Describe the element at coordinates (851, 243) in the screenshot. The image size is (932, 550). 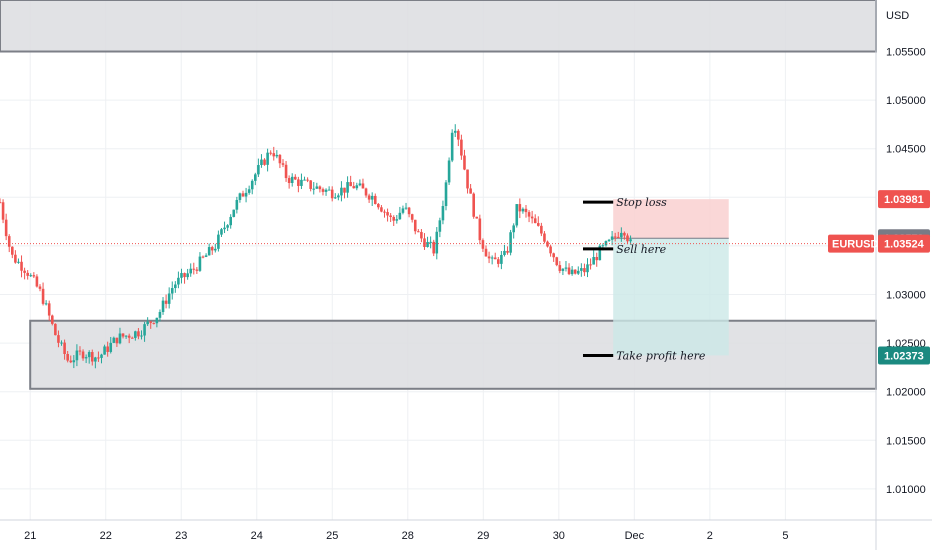
I see `symbol-tag` at that location.